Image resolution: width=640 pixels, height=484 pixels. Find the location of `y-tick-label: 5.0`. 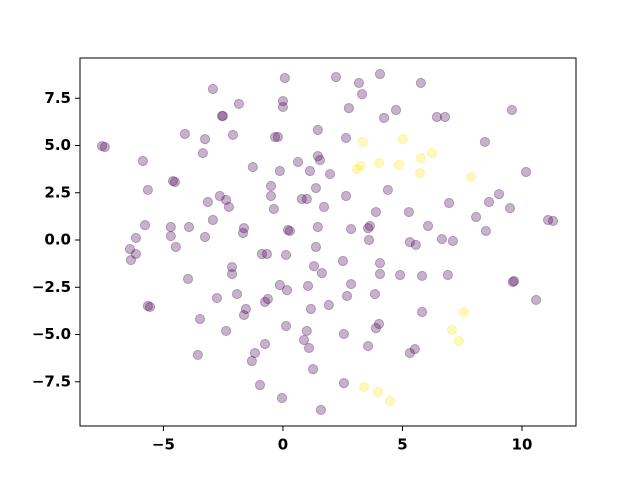

y-tick-label: 5.0 is located at coordinates (57, 145).